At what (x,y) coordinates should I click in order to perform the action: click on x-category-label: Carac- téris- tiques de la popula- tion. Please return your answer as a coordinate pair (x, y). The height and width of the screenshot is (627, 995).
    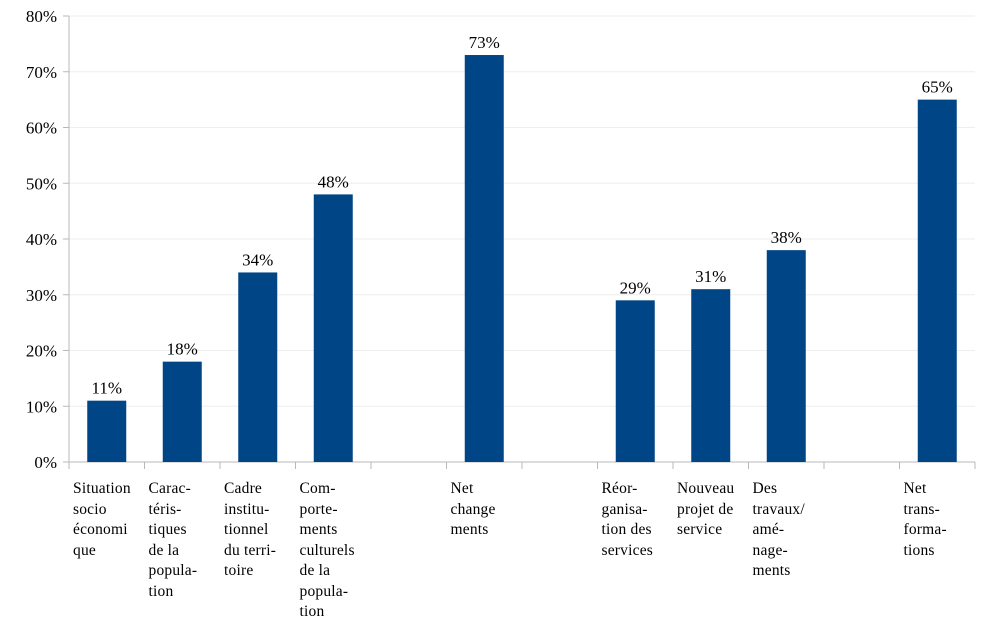
    Looking at the image, I should click on (173, 540).